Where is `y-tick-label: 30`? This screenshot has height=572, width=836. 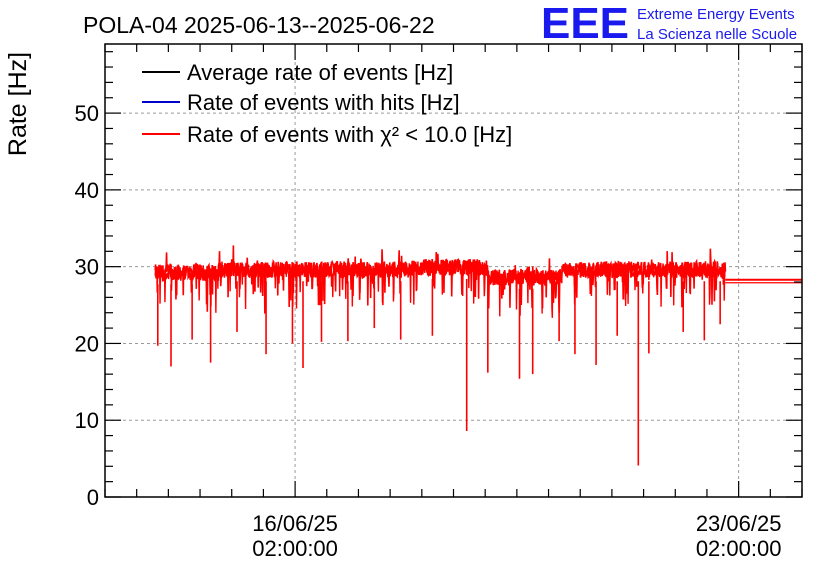
y-tick-label: 30 is located at coordinates (87, 267).